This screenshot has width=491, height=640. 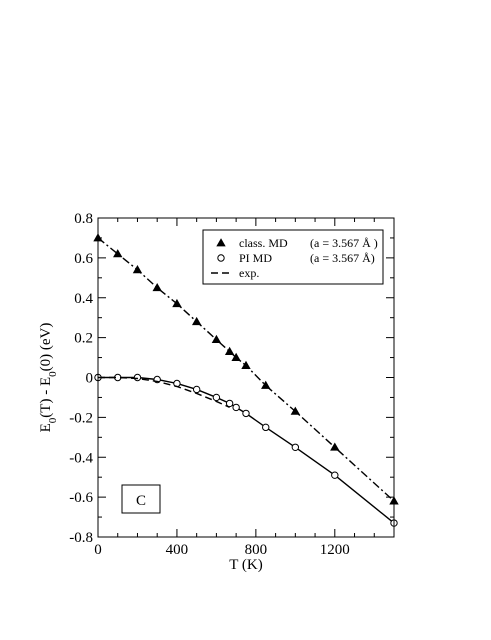 I want to click on legend-entry: PI MD (a = 3.567 Å), so click(x=296, y=258).